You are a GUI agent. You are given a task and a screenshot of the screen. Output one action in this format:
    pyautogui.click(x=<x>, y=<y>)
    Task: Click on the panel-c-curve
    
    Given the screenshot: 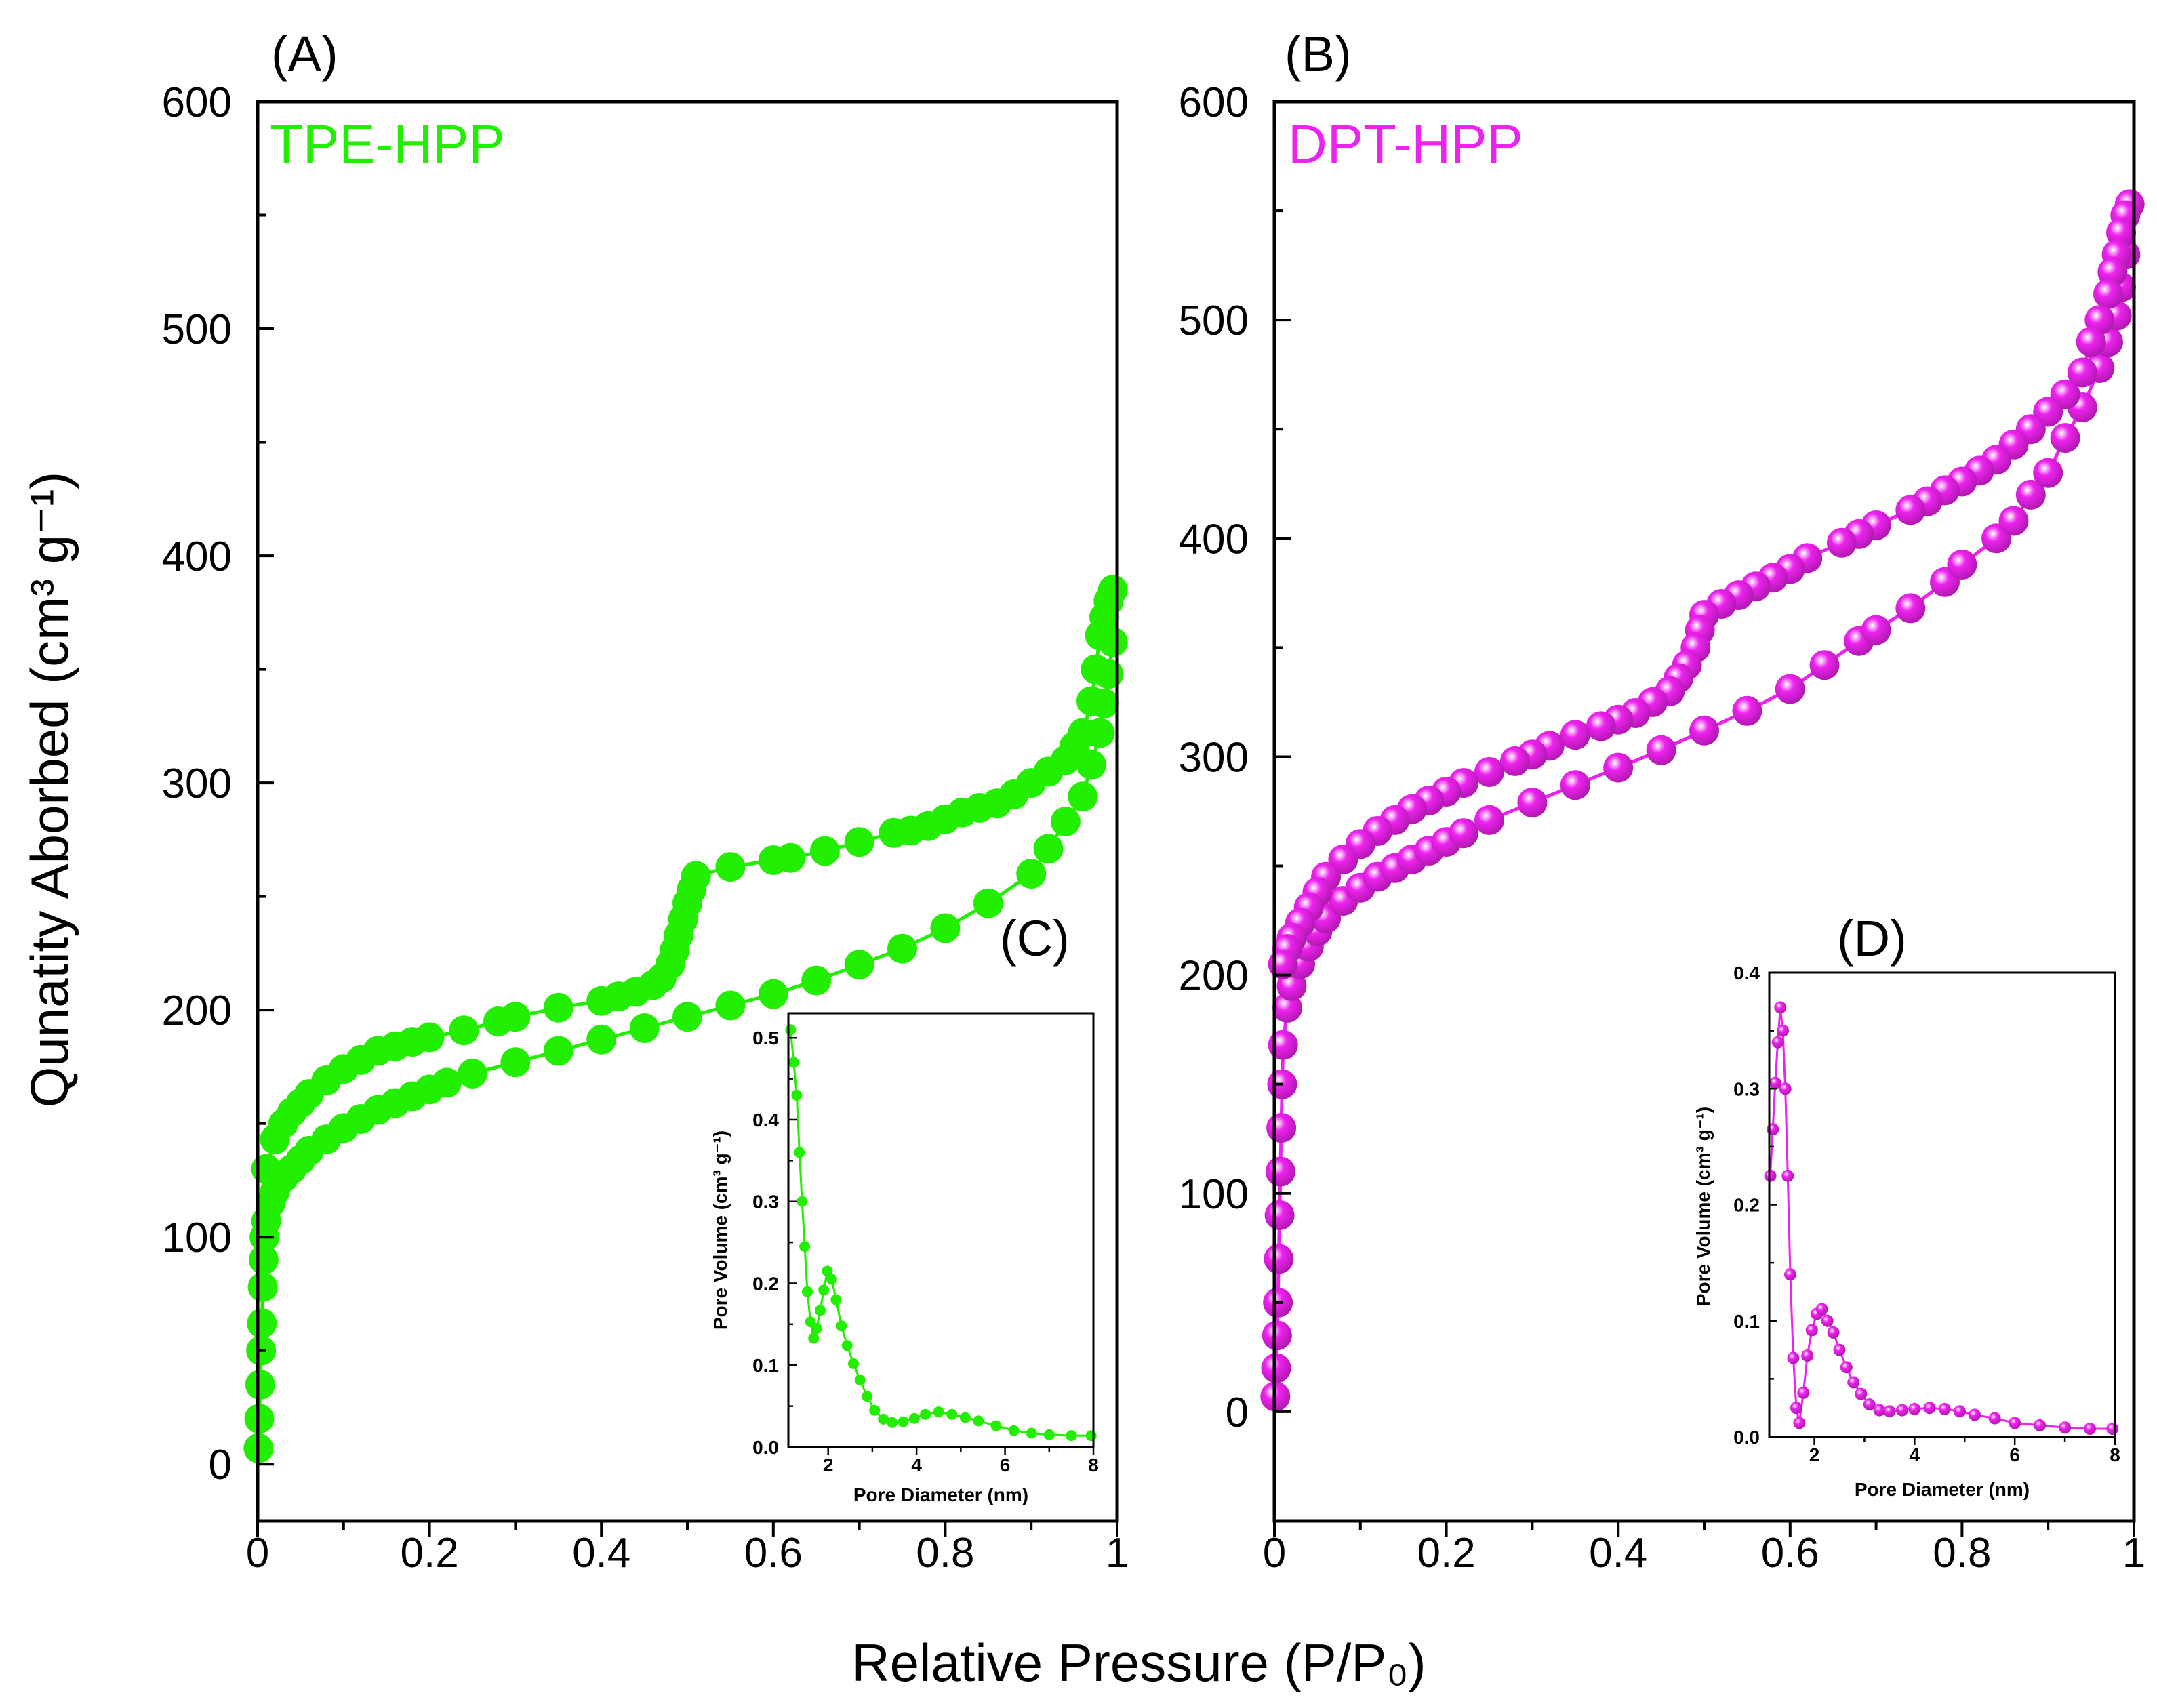 What is the action you would take?
    pyautogui.click(x=941, y=1233)
    